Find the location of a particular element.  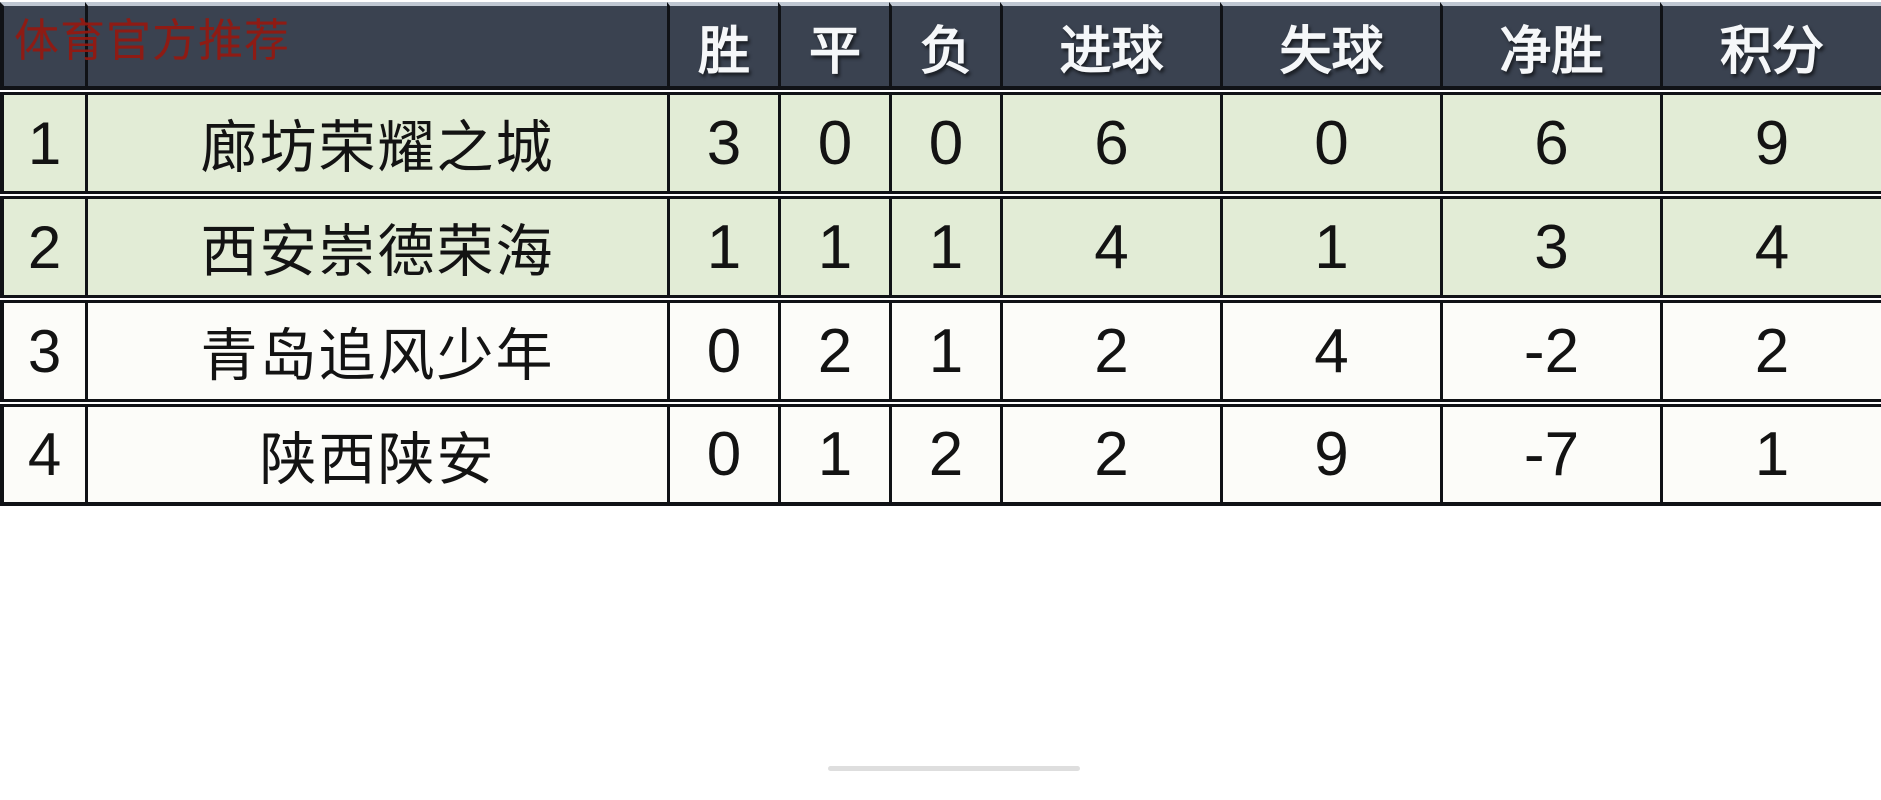

team-name-cell: 陕西陕安 is located at coordinates (376, 455).